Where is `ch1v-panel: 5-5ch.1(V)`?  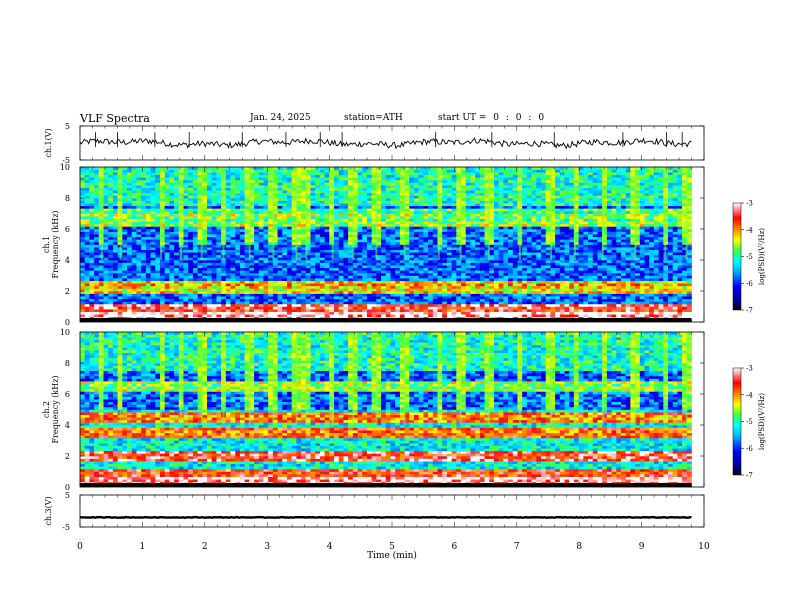 ch1v-panel: 5-5ch.1(V) is located at coordinates (374, 143).